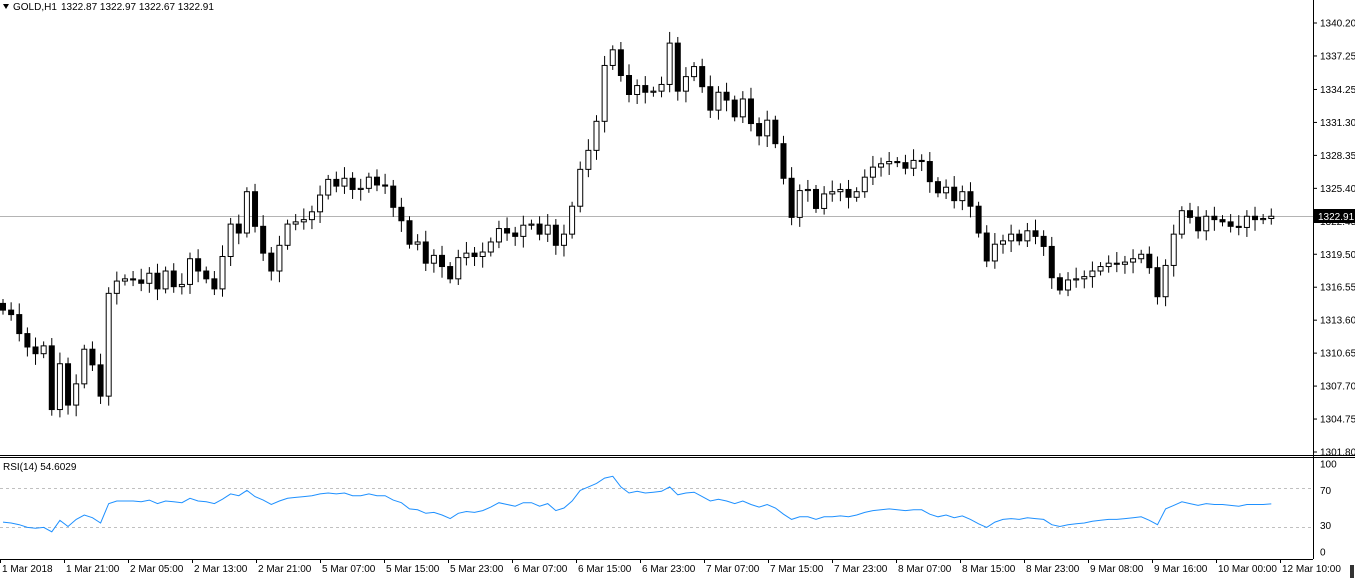 The image size is (1355, 579). What do you see at coordinates (605, 569) in the screenshot?
I see `time-tick-label: 6 Mar 15:00` at bounding box center [605, 569].